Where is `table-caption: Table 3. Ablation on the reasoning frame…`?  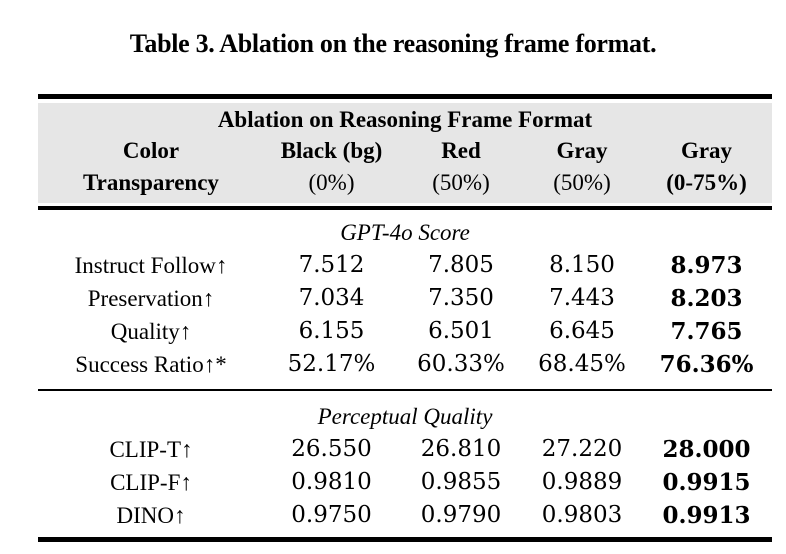
table-caption: Table 3. Ablation on the reasoning frame… is located at coordinates (393, 43).